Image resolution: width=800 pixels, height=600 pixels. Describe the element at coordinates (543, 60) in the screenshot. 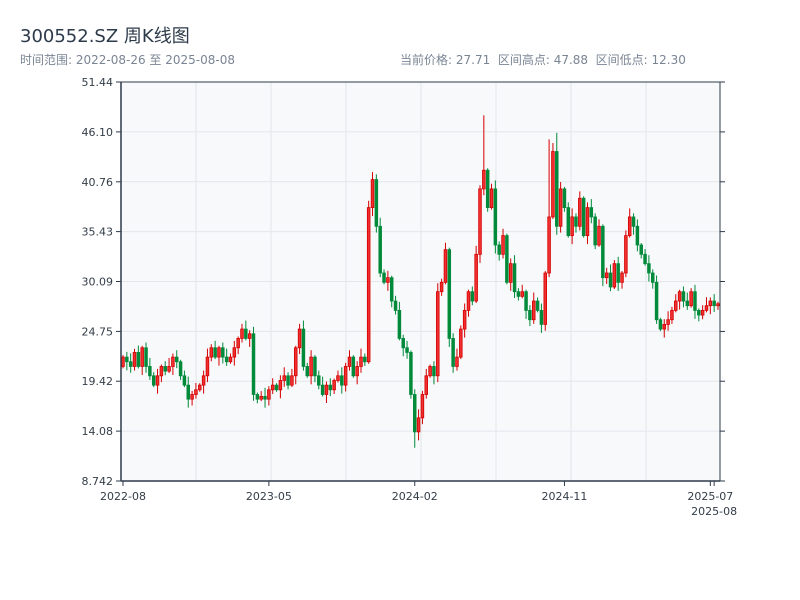

I see `price-stats: 当前价格: 27.71 区间高点: 47.88 区间低点: 12.30` at that location.